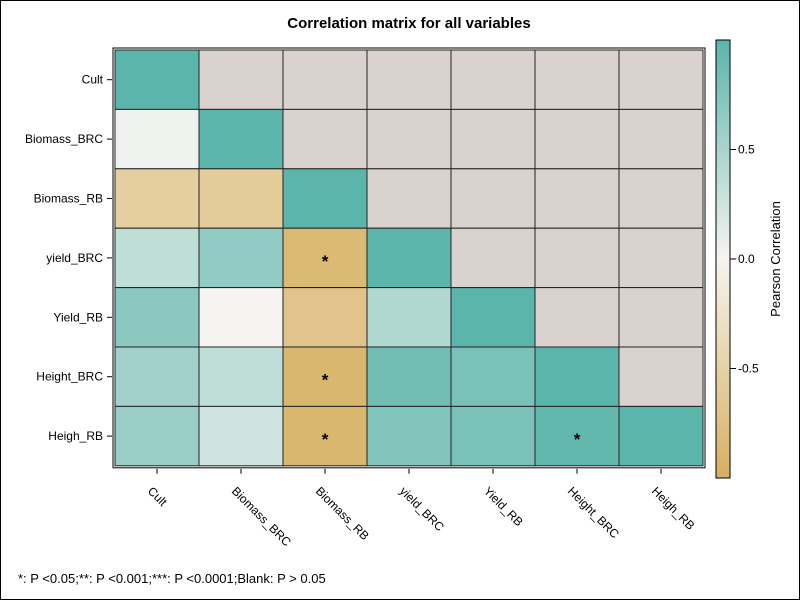 The image size is (800, 600). What do you see at coordinates (74, 258) in the screenshot?
I see `y-tick-label: yield_BRC` at bounding box center [74, 258].